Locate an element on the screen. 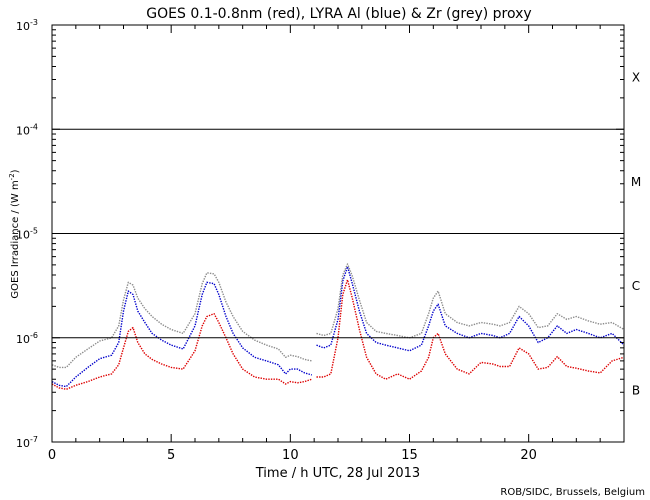  credit-text: ROB/SIDC, Brussels, Belgium is located at coordinates (572, 492).